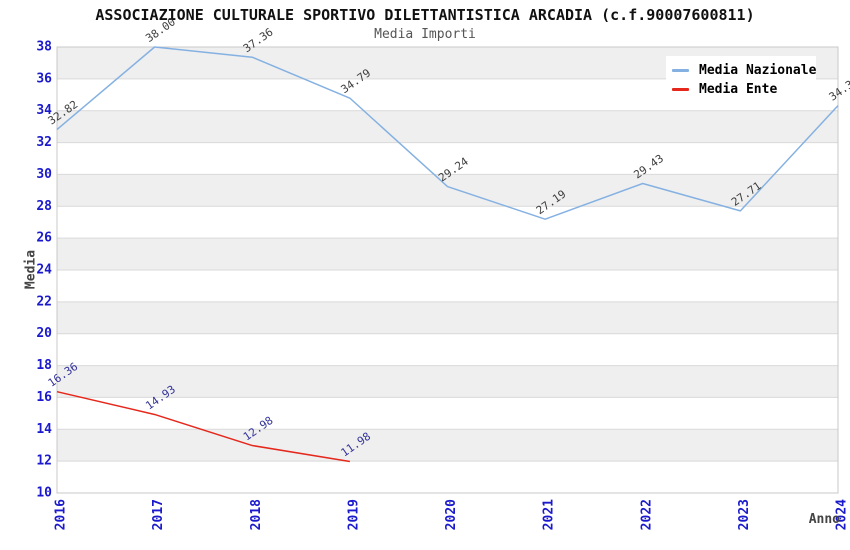 The image size is (850, 550). Describe the element at coordinates (44, 429) in the screenshot. I see `y-tick-label: 14` at that location.